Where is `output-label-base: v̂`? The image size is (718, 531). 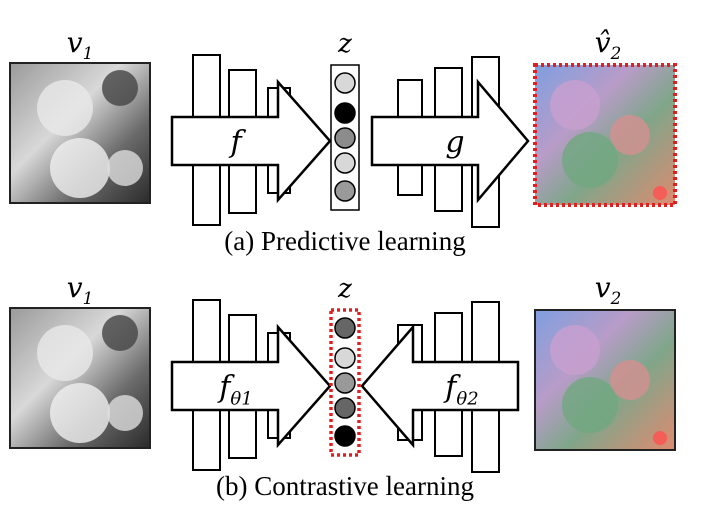 output-label-base: v̂ is located at coordinates (603, 42).